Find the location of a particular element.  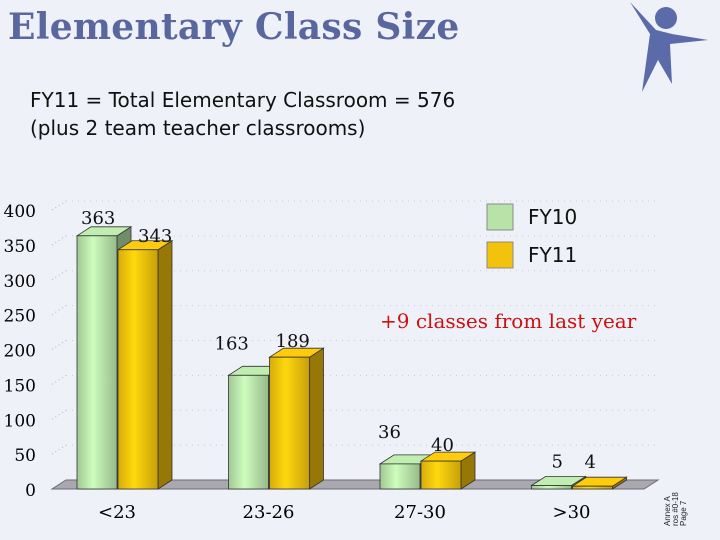

legend-label-fy11: FY11 is located at coordinates (552, 255).